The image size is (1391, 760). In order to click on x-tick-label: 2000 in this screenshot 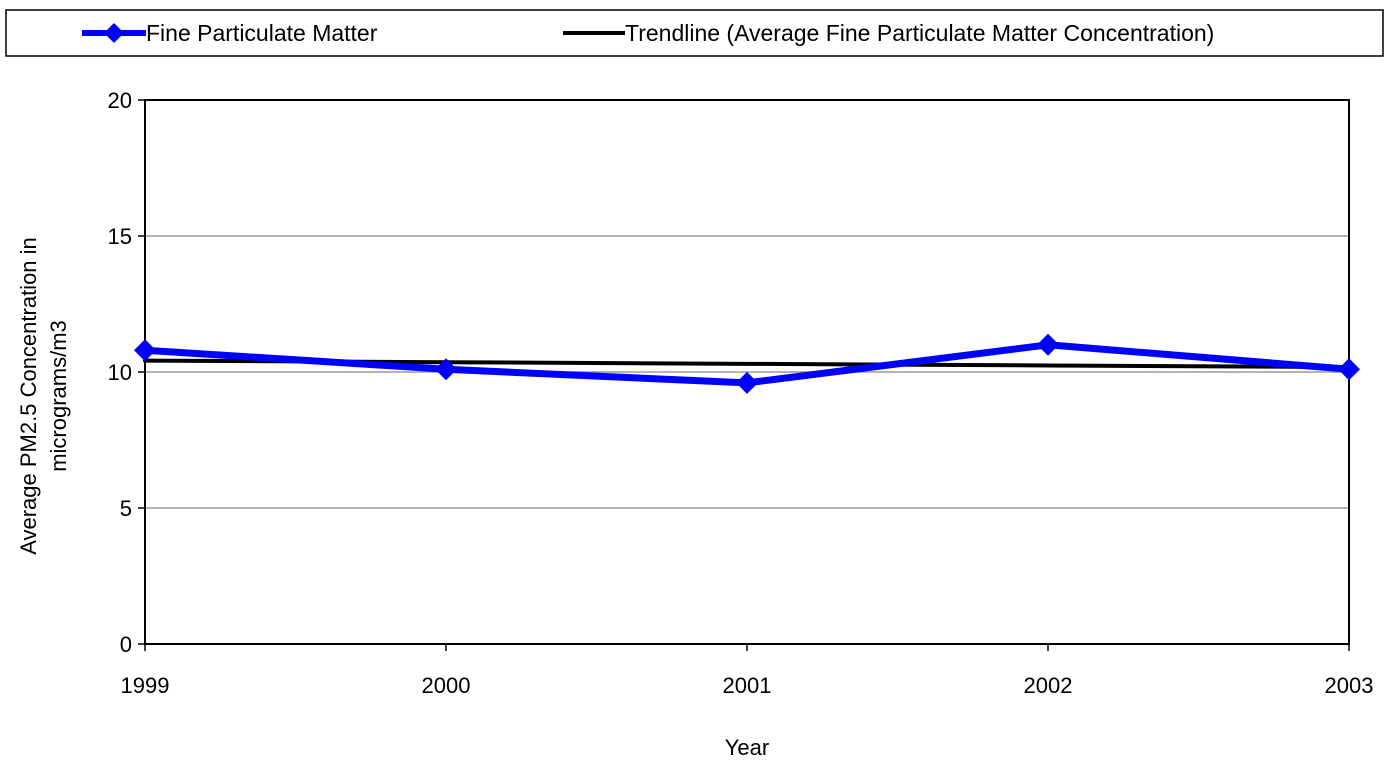, I will do `click(446, 685)`.